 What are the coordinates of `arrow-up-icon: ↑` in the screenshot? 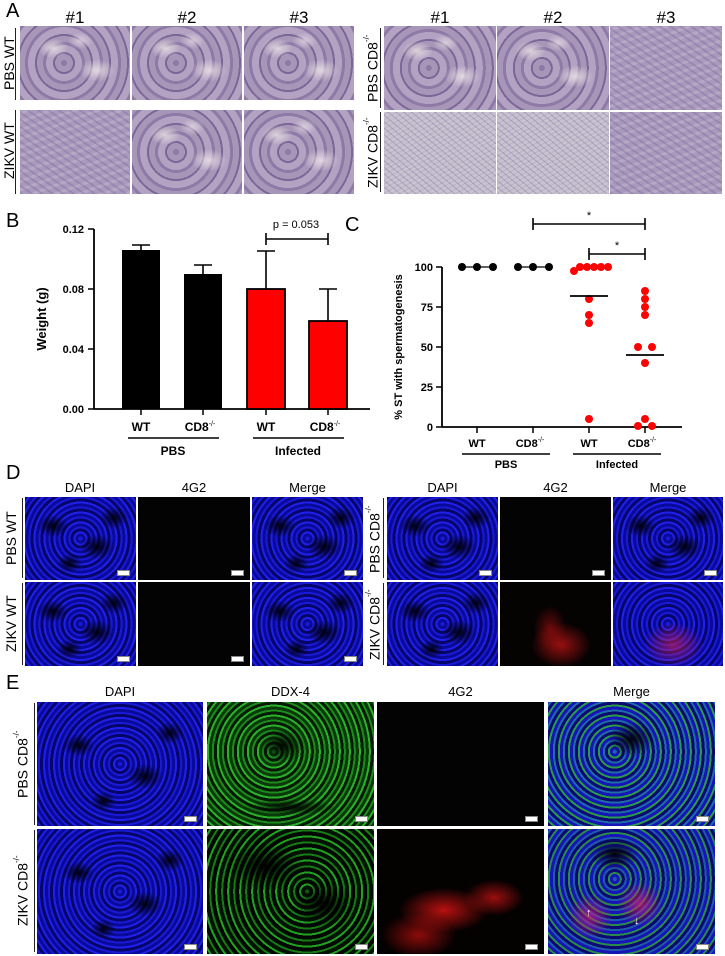 It's located at (589, 913).